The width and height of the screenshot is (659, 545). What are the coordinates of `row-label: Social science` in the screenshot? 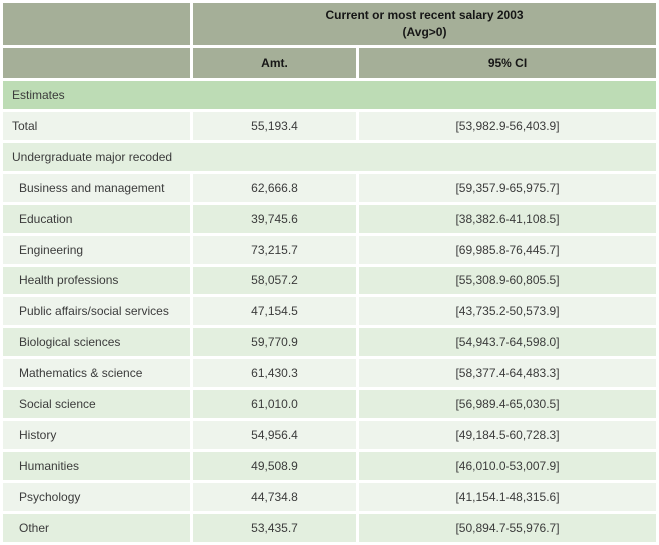 It's located at (96, 404).